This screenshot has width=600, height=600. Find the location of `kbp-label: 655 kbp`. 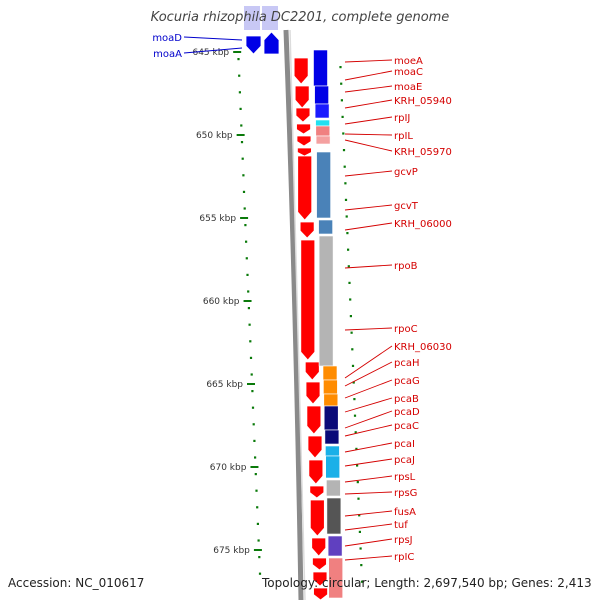

kbp-label: 655 kbp is located at coordinates (217, 219).